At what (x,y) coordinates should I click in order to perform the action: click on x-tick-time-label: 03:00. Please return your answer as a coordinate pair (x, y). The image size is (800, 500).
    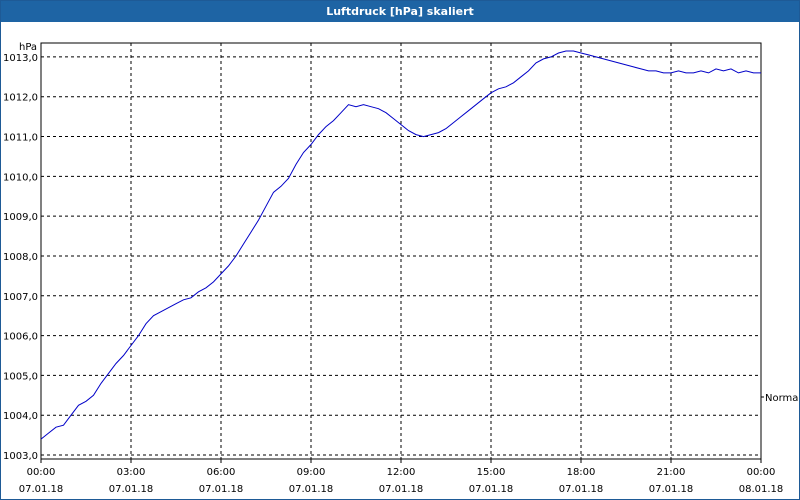
    Looking at the image, I should click on (131, 472).